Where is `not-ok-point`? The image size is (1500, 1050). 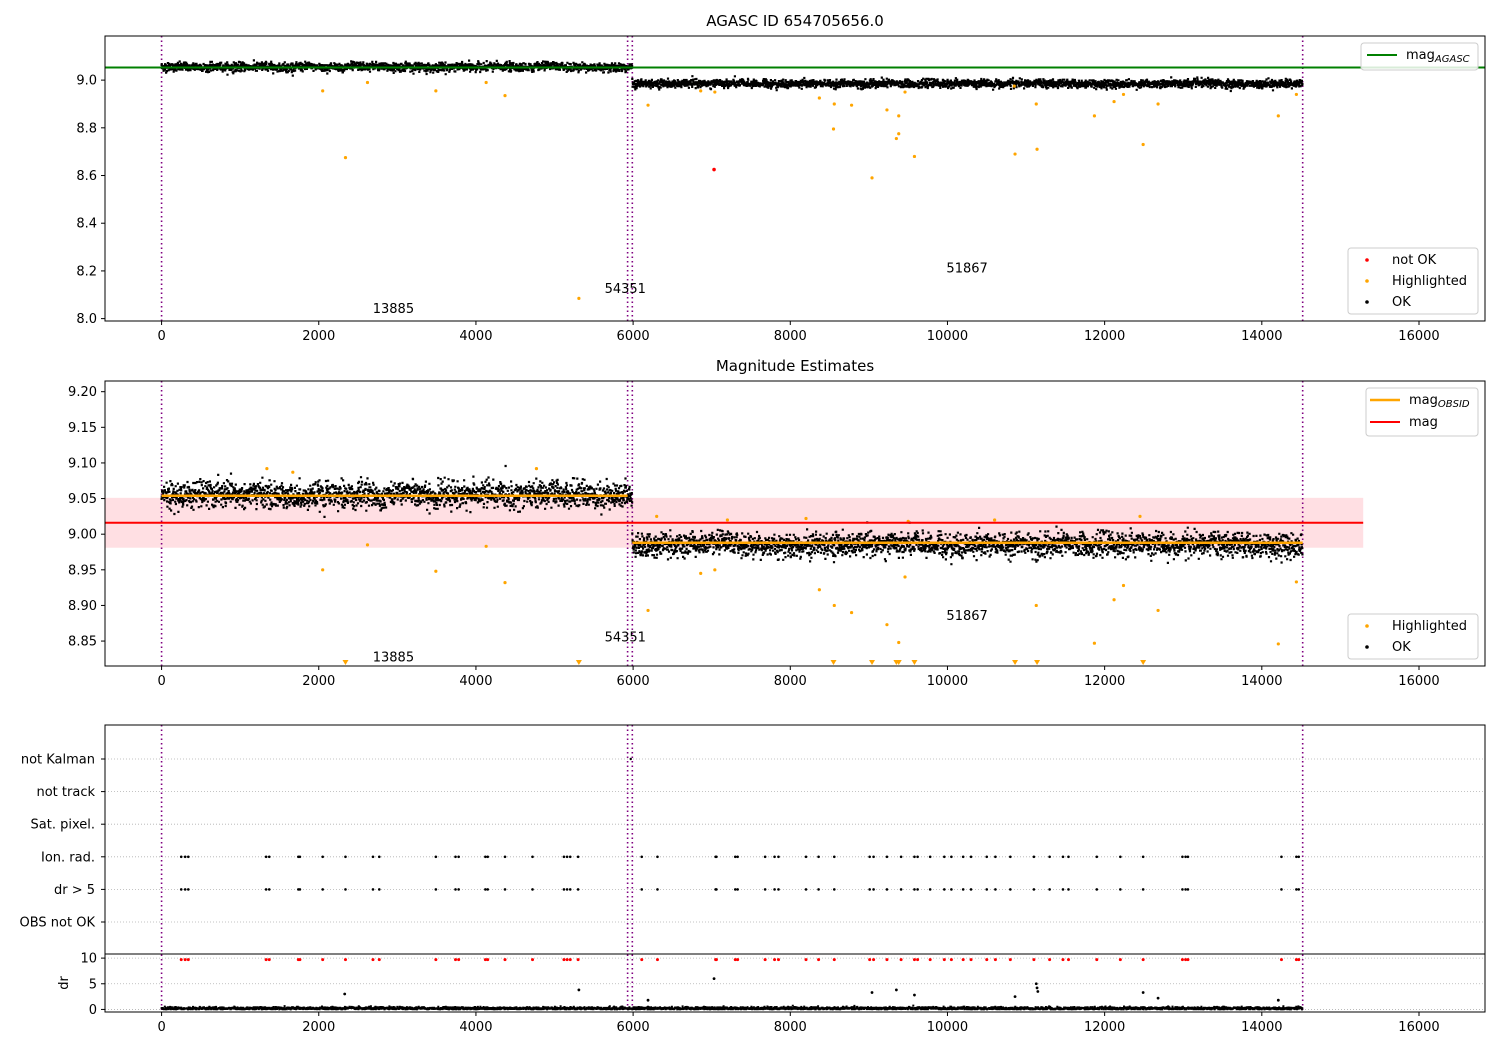
not-ok-point is located at coordinates (714, 169).